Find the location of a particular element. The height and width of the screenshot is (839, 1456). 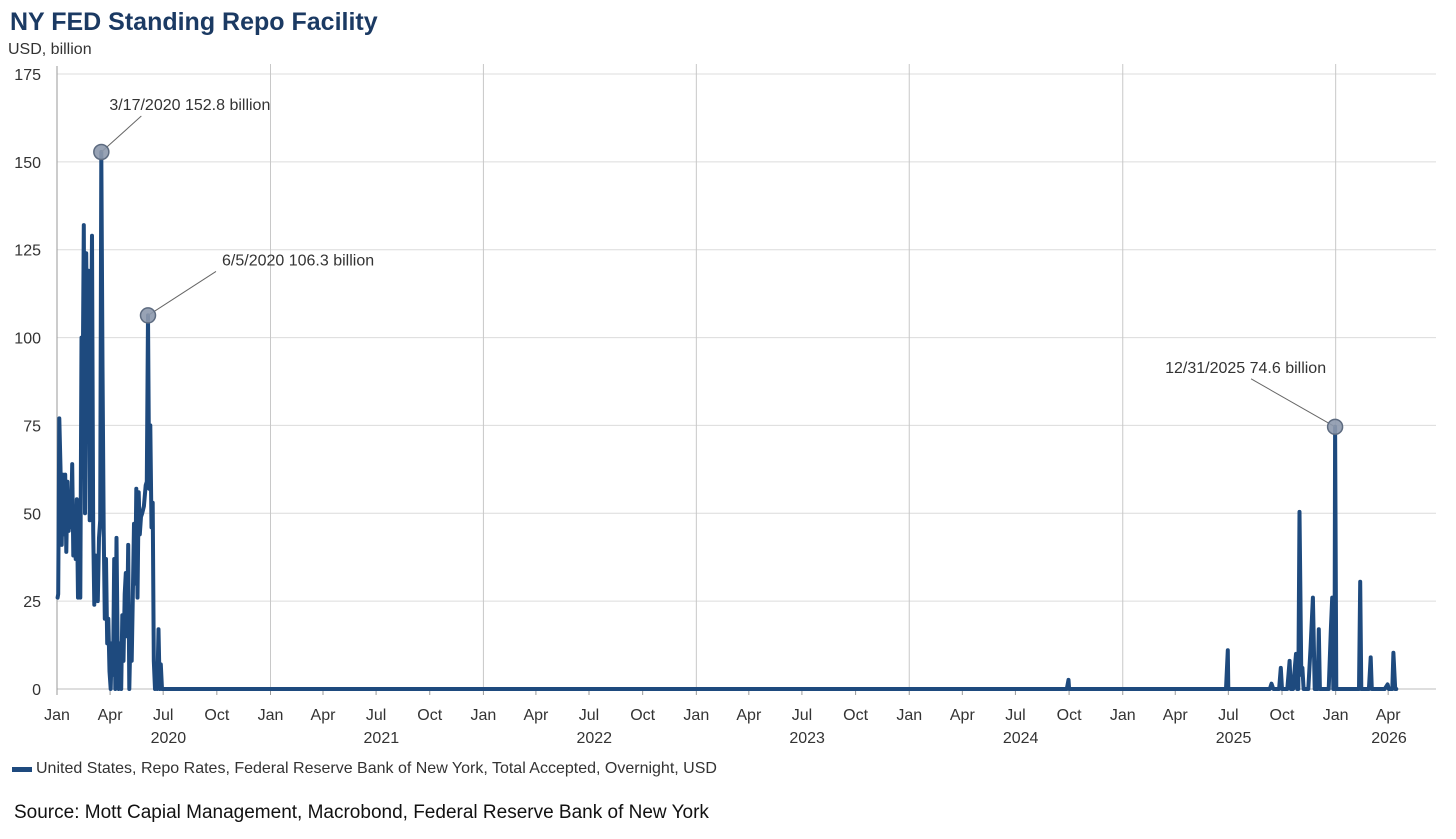

x-tick-label-year: 2022 is located at coordinates (594, 738).